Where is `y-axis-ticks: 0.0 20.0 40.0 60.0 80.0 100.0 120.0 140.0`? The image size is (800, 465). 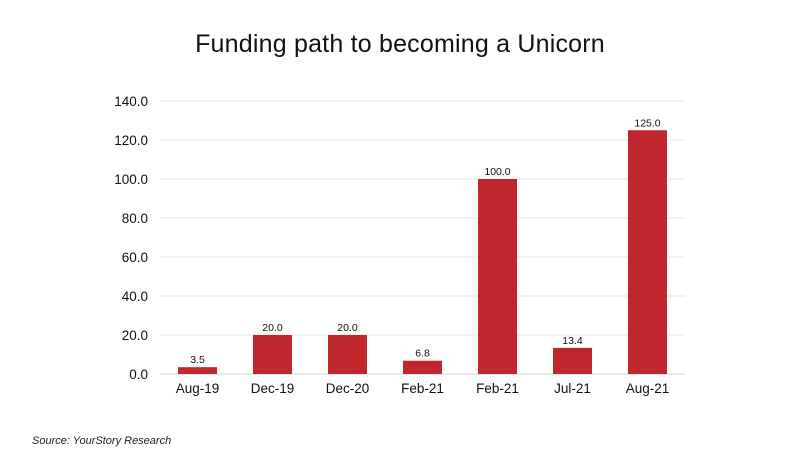 y-axis-ticks: 0.0 20.0 40.0 60.0 80.0 100.0 120.0 140.0 is located at coordinates (131, 238).